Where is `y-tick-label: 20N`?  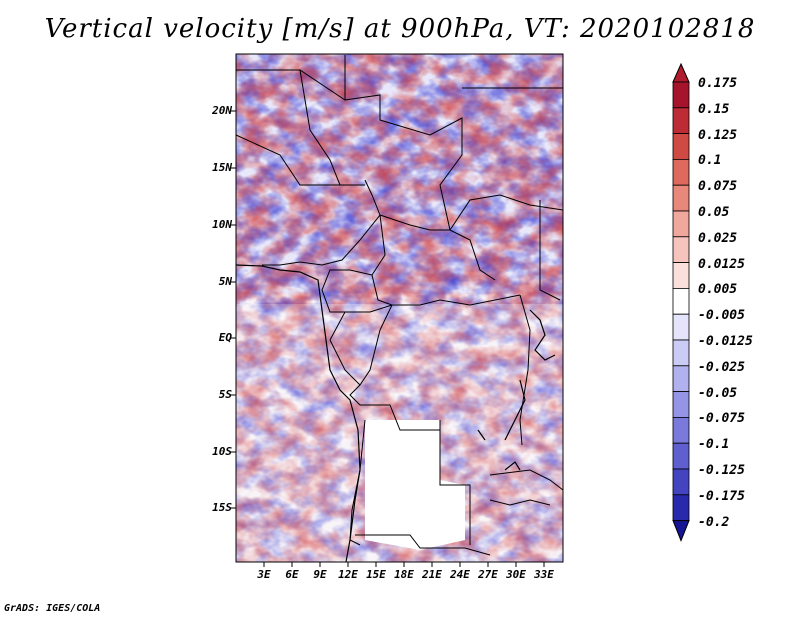 y-tick-label: 20N is located at coordinates (222, 110).